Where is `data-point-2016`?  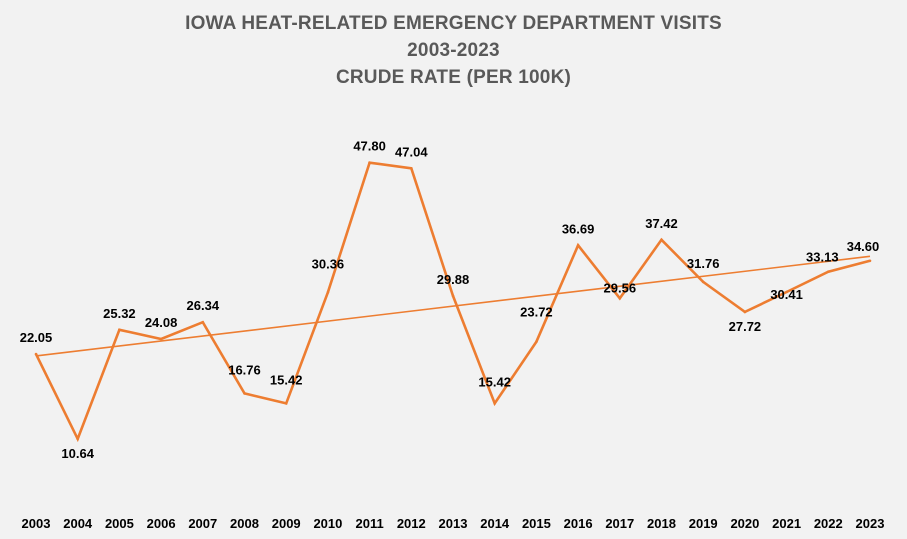 data-point-2016 is located at coordinates (578, 245).